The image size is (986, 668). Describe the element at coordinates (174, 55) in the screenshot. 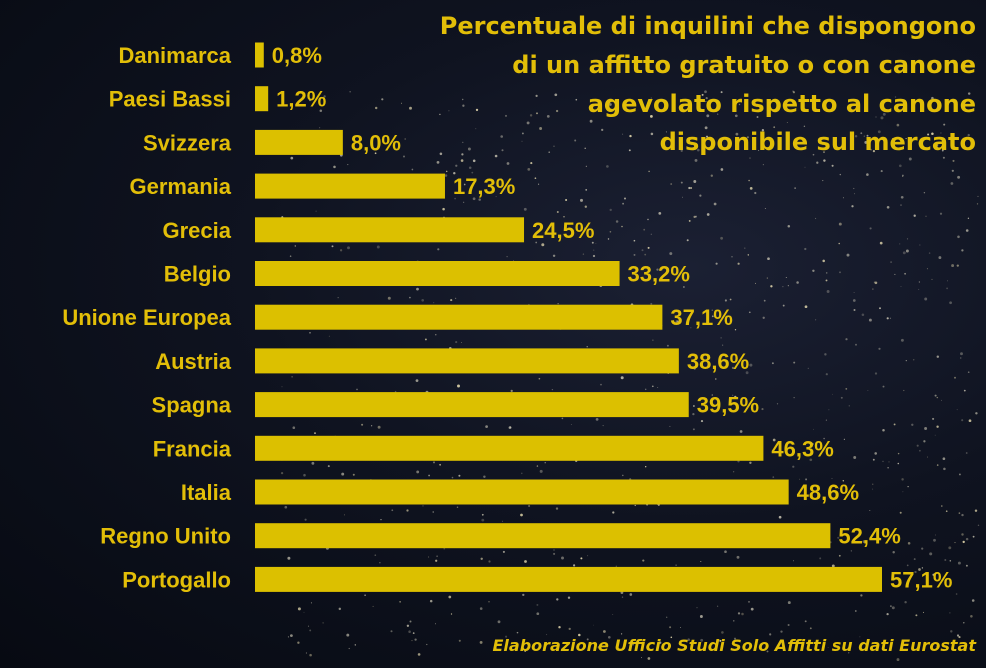

I see `category-label: Danimarca` at that location.